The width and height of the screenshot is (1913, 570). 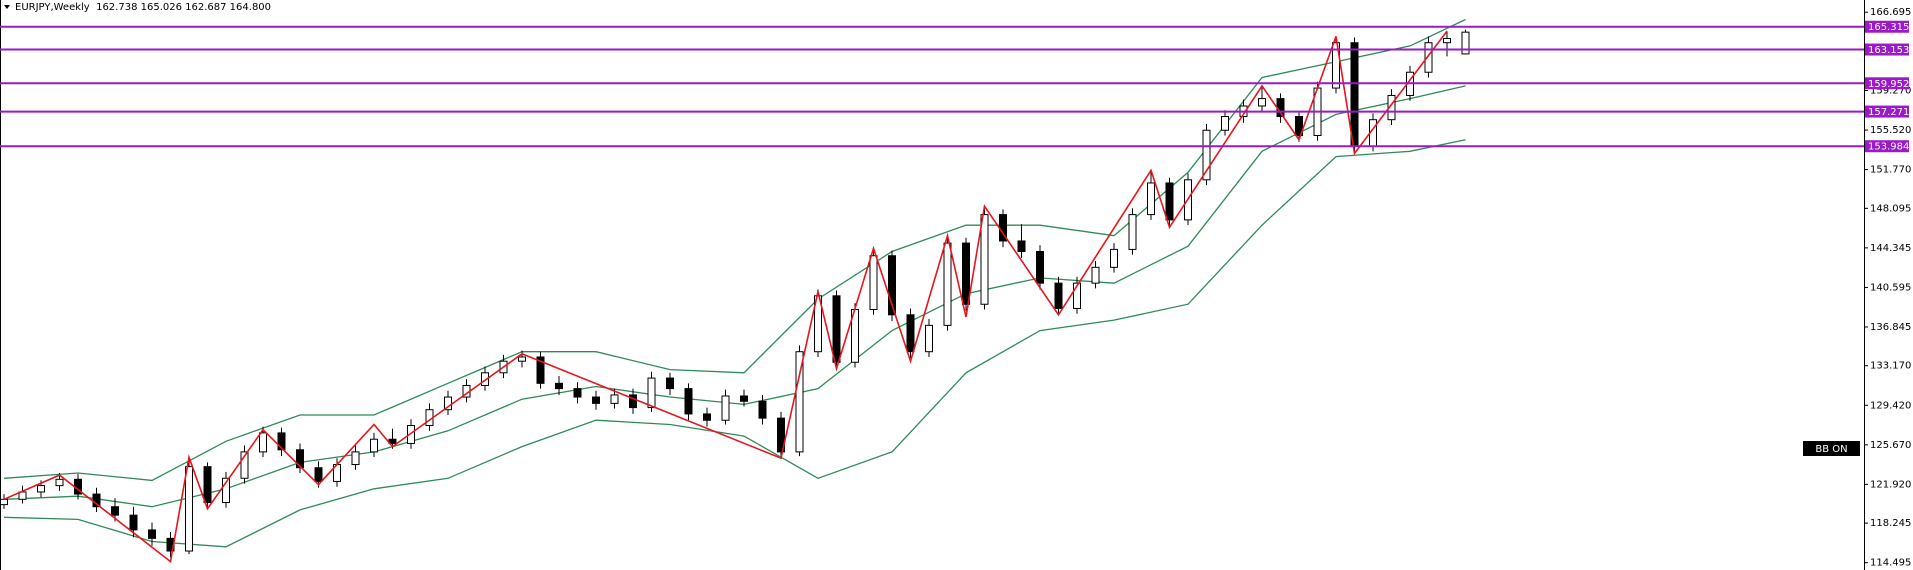 I want to click on y-tick-label: 121.920, so click(x=1890, y=484).